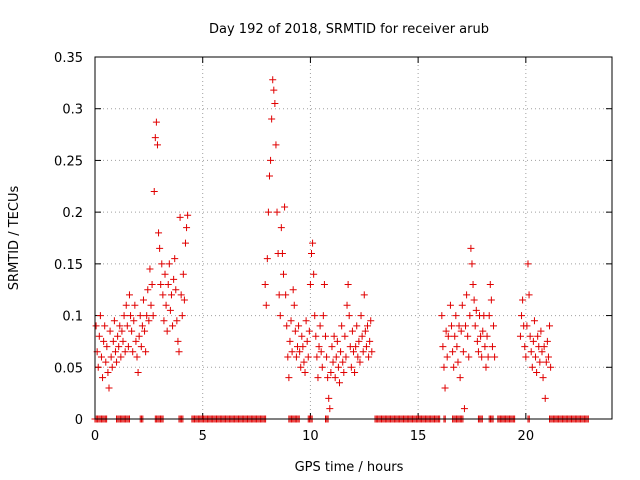 This screenshot has height=480, width=640. Describe the element at coordinates (95, 436) in the screenshot. I see `x-tick-label: 0` at that location.